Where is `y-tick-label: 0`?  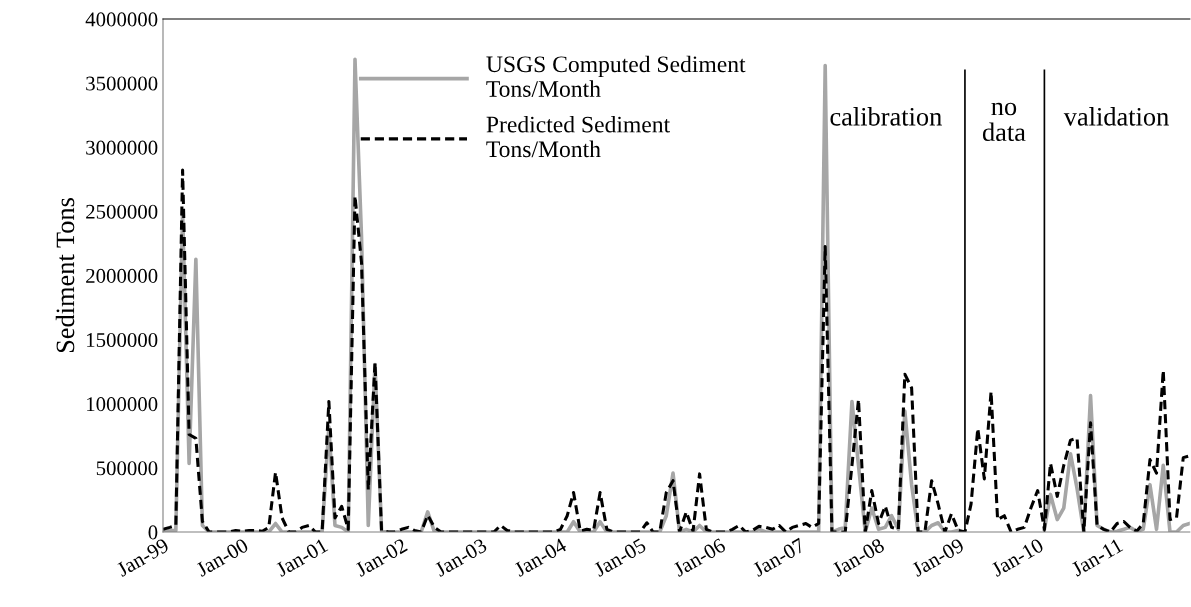
y-tick-label: 0 is located at coordinates (153, 532).